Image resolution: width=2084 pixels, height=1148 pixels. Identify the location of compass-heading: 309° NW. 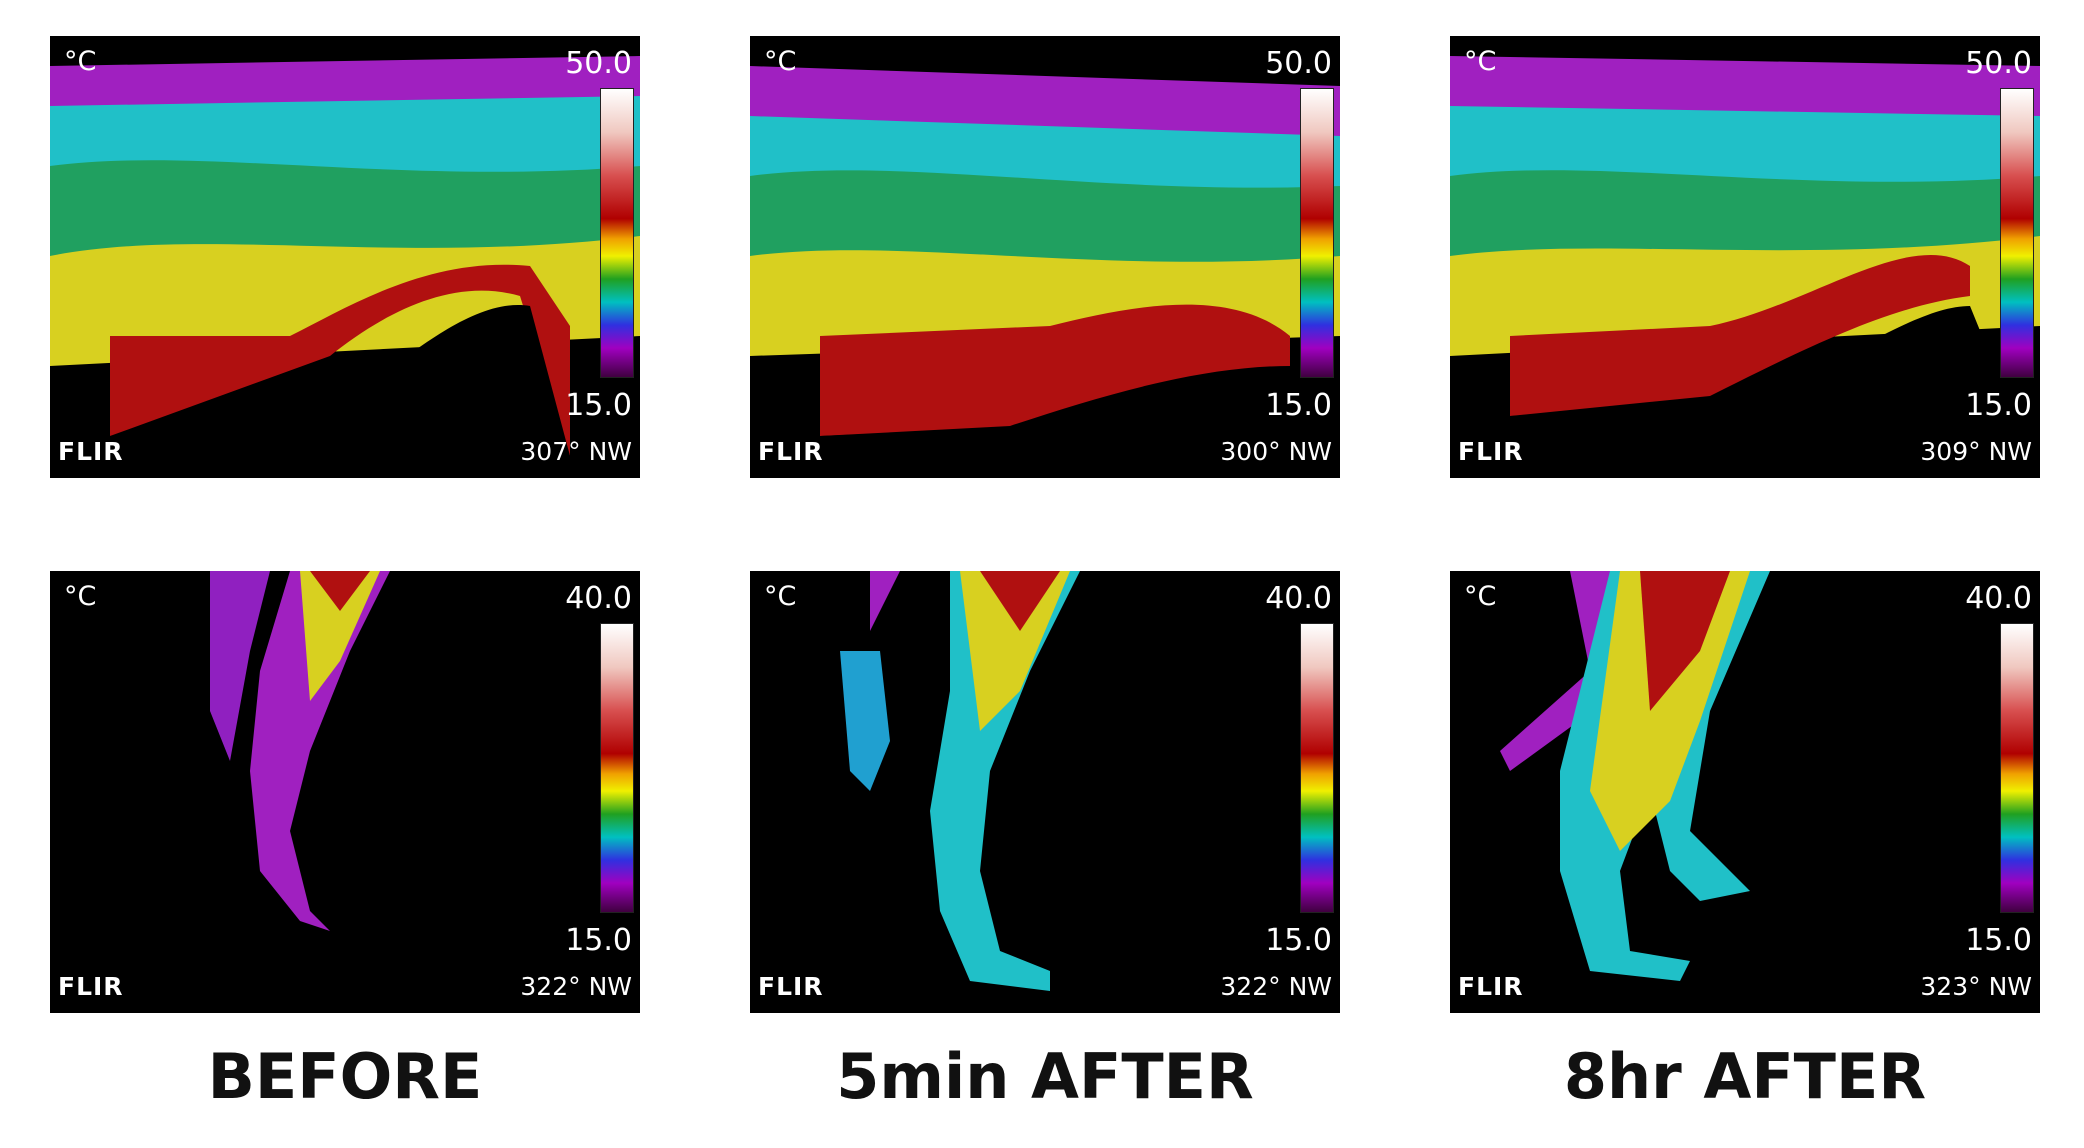
(1976, 451).